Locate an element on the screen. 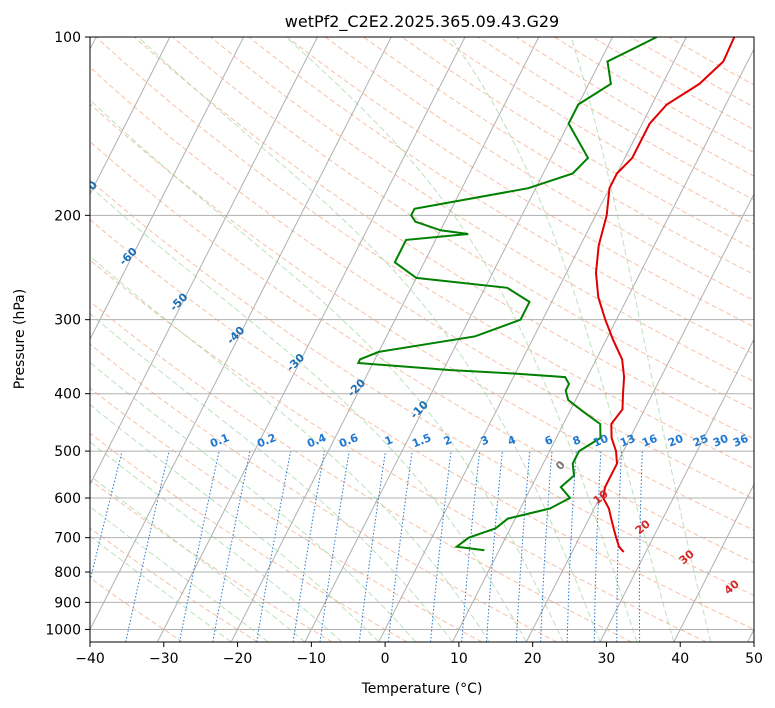  mixing-ratio-label: 16 is located at coordinates (649, 441).